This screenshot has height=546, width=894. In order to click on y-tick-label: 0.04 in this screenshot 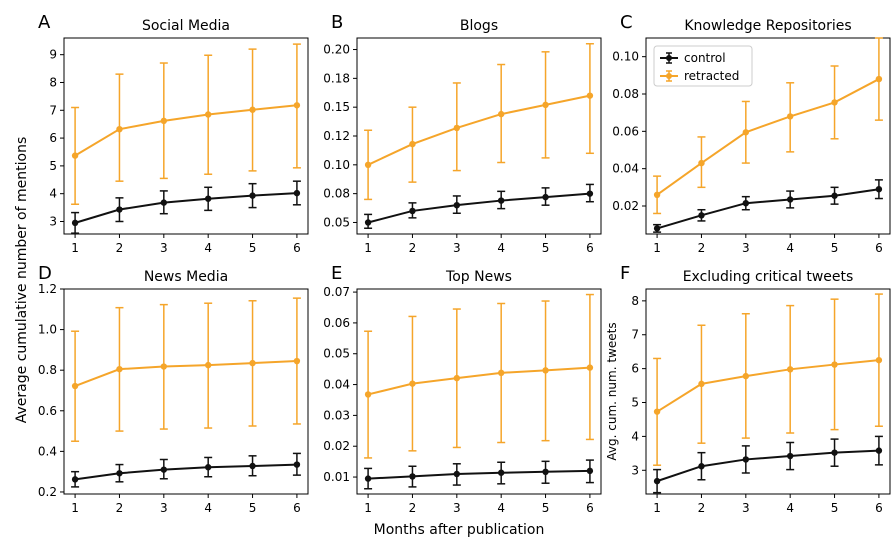, I will do `click(336, 385)`.